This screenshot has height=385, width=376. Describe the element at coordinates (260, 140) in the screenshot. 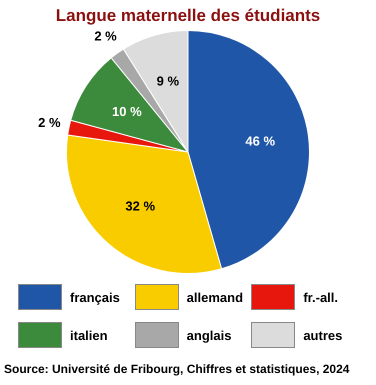

I see `data-label: 46 %` at that location.